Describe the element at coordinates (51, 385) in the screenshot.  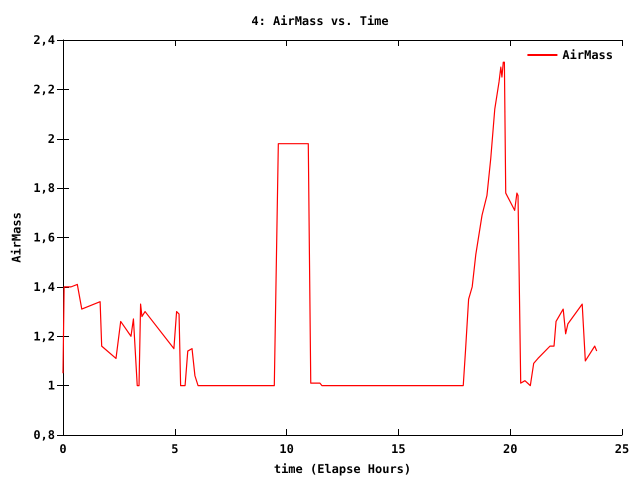
I see `y-tick-label: 1` at that location.